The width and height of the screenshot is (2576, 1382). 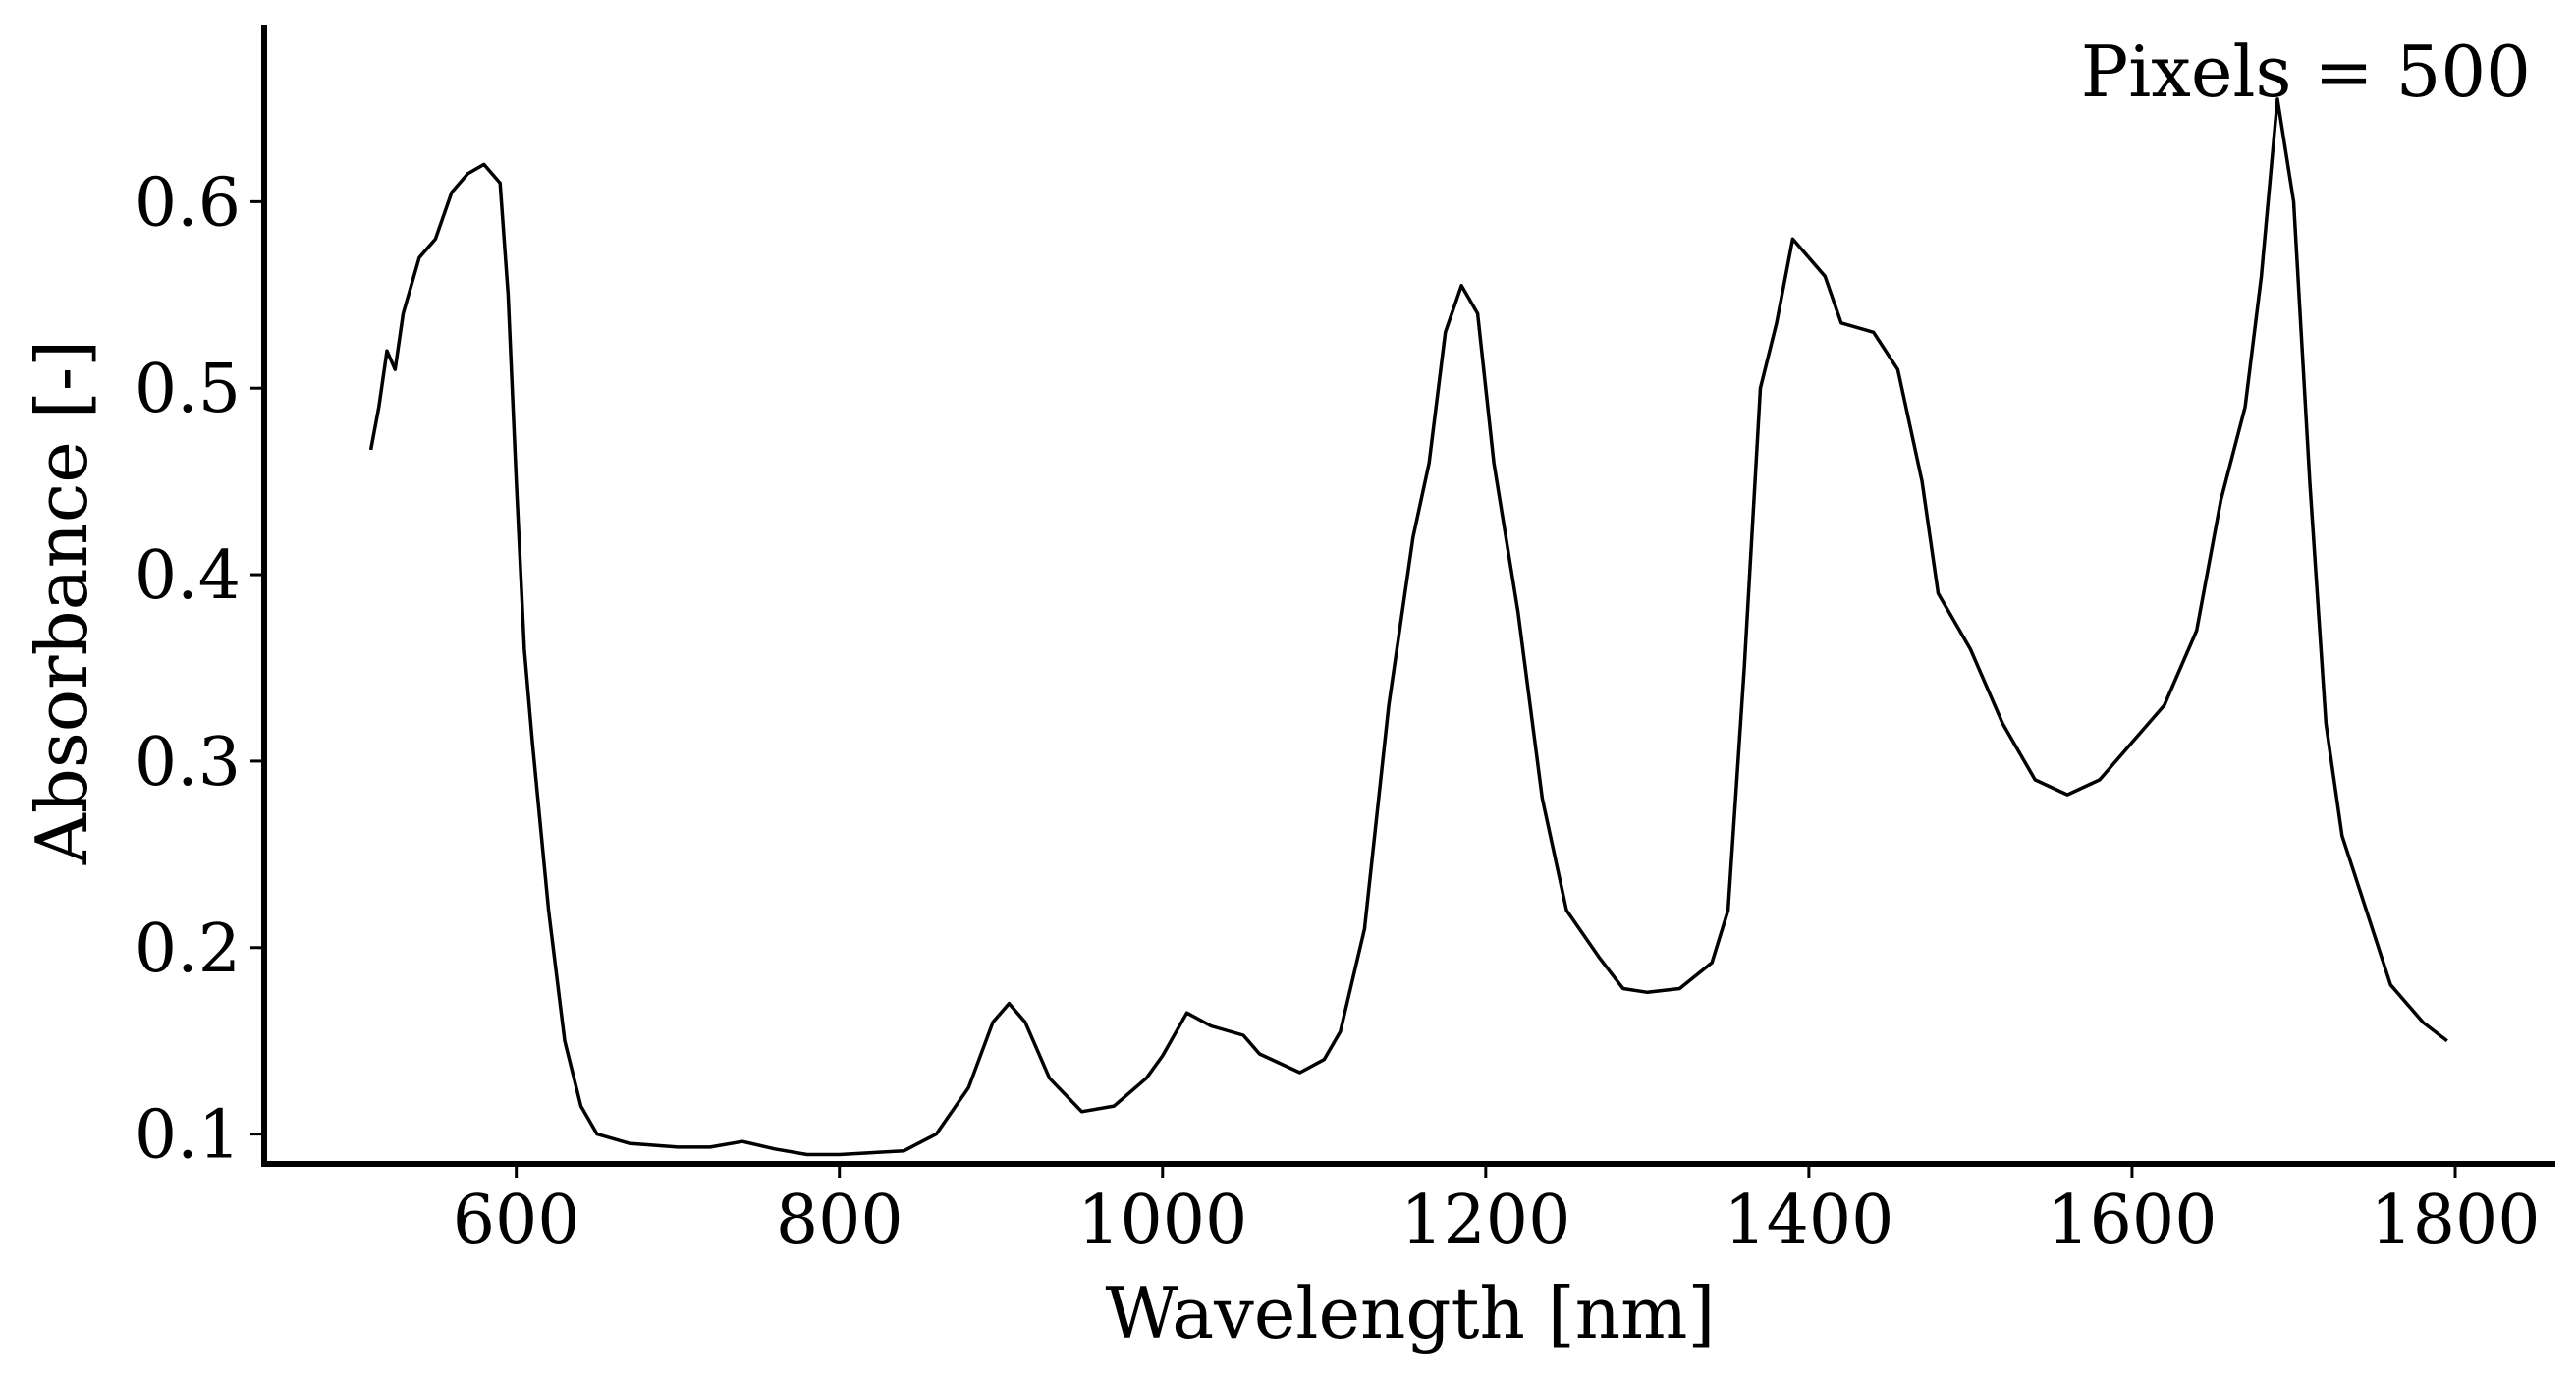 I want to click on x-tick-label: 1600, so click(x=2132, y=1220).